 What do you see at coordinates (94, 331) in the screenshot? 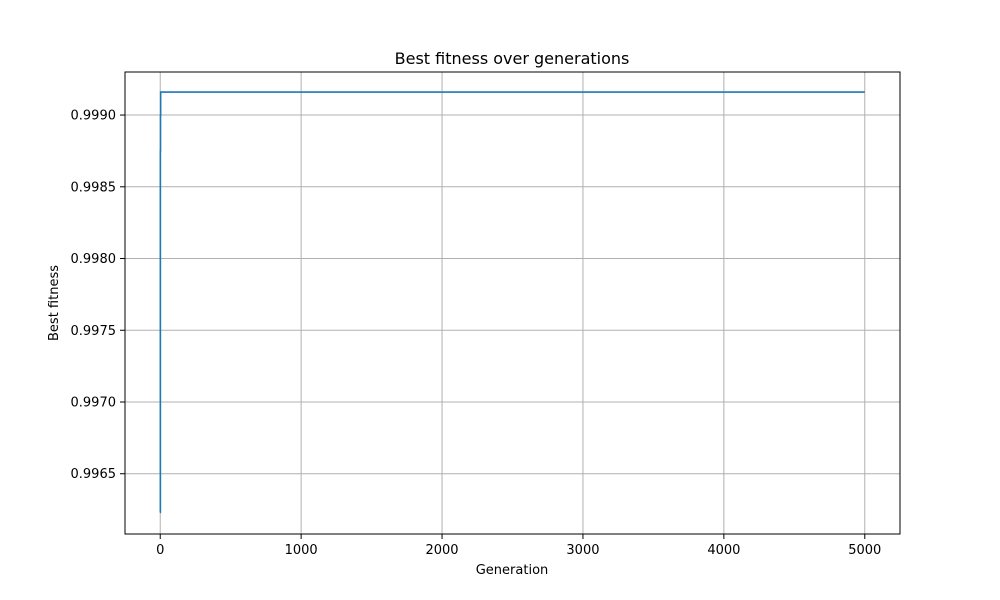
I see `y-tick-label: 0.9975` at bounding box center [94, 331].